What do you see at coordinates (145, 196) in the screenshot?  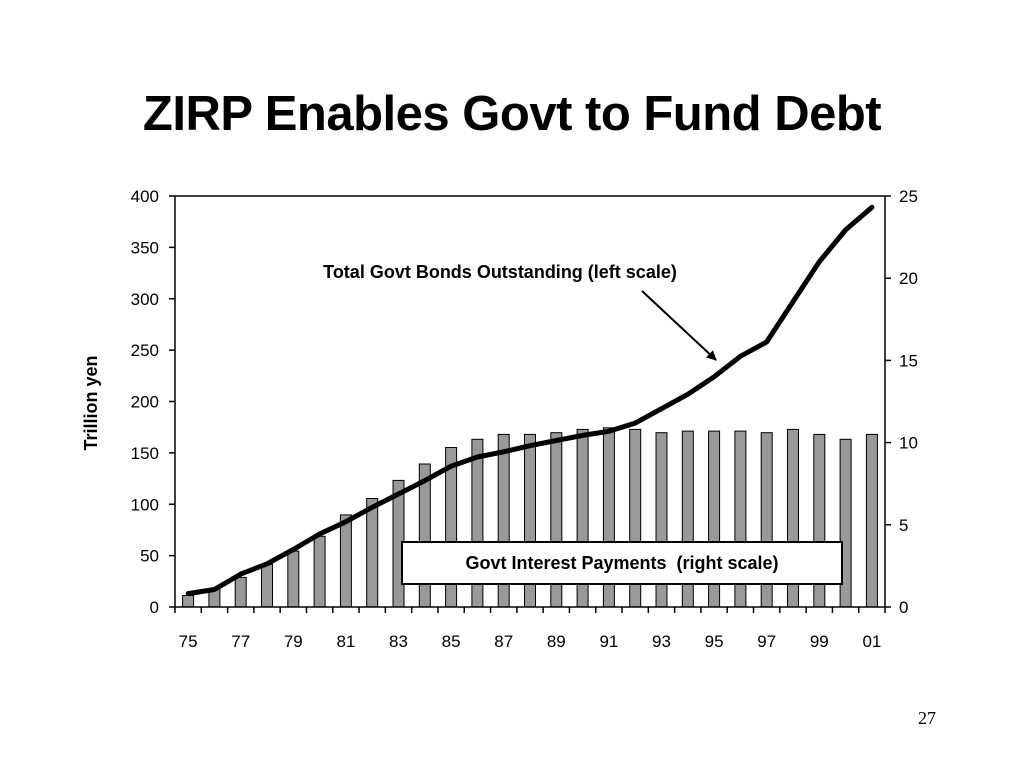 I see `y-left-tick-label-400: 400` at bounding box center [145, 196].